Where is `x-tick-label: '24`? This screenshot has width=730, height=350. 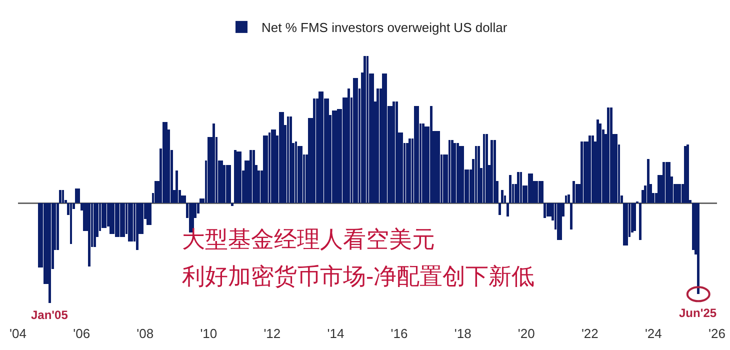 x-tick-label: '24 is located at coordinates (653, 333).